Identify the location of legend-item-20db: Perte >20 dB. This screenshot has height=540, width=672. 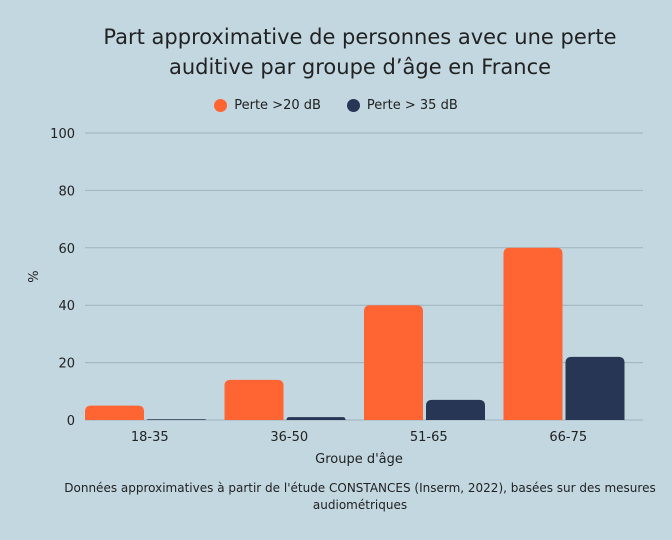
(267, 105).